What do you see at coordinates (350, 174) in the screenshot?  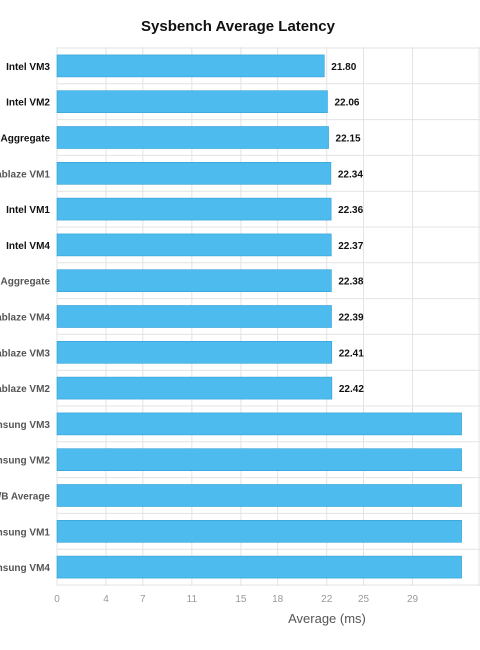 I see `value-label: 22.34` at bounding box center [350, 174].